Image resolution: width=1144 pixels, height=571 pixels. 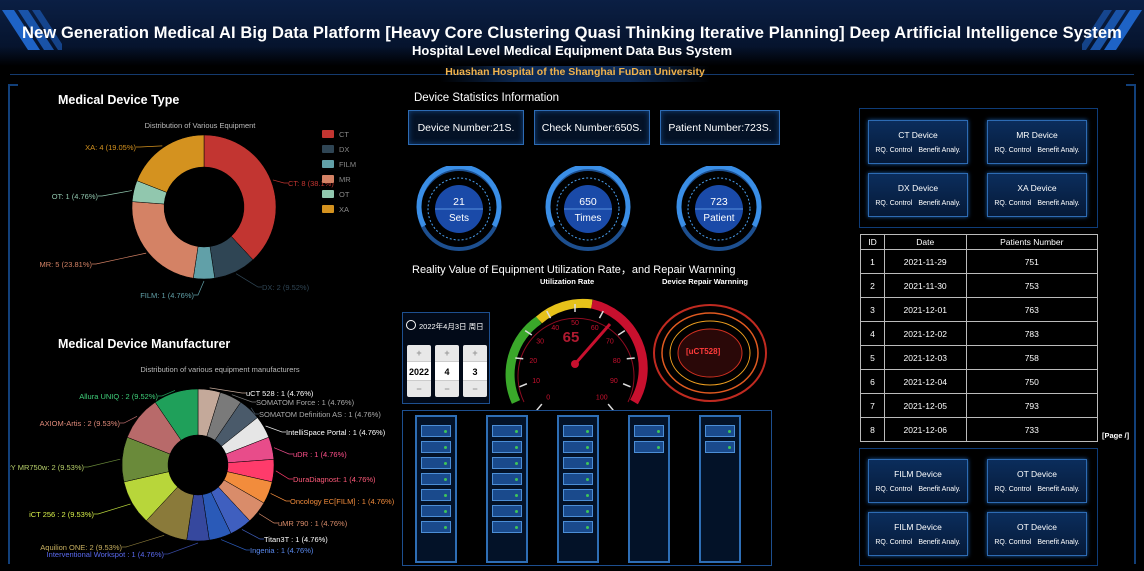 I want to click on column-header: ID, so click(x=872, y=242).